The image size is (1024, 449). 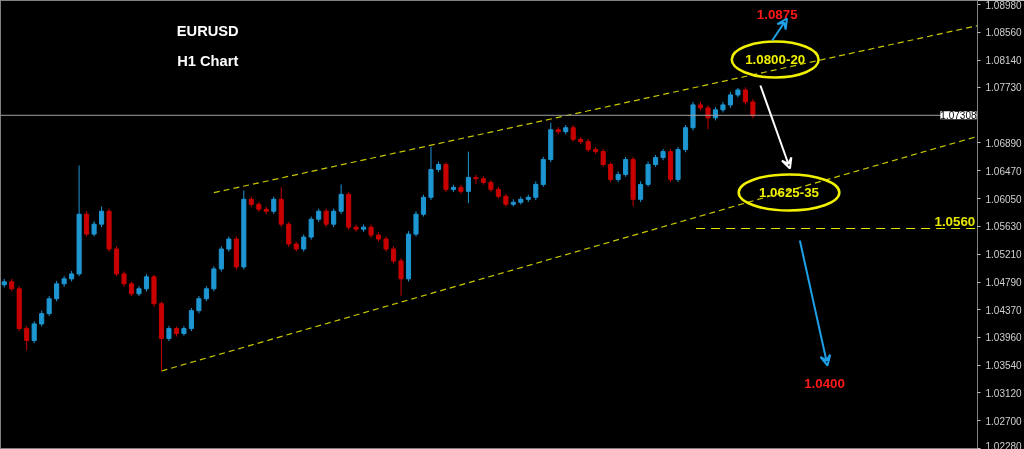 What do you see at coordinates (777, 14) in the screenshot?
I see `annotation: 1.0875` at bounding box center [777, 14].